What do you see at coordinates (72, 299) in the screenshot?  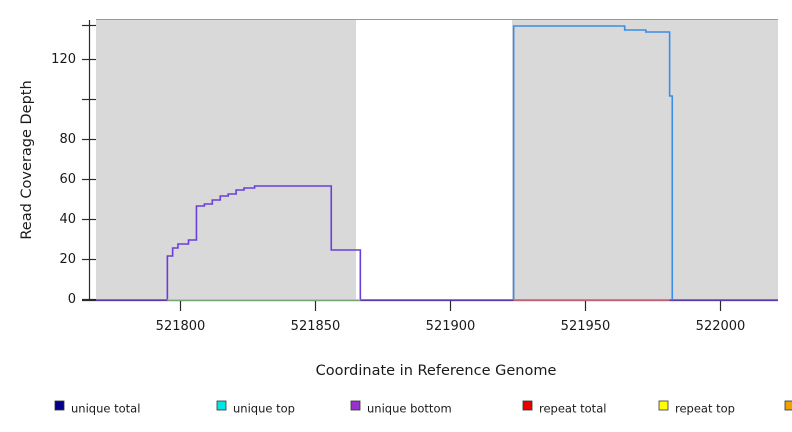 I see `y-tick-label-0: 0` at bounding box center [72, 299].